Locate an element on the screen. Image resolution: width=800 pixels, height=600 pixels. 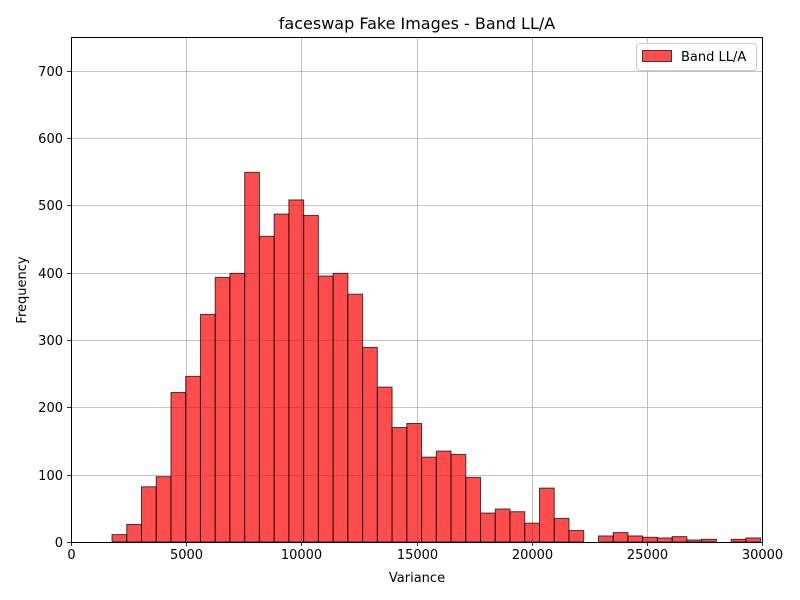
legend: Band LL/A is located at coordinates (696, 57).